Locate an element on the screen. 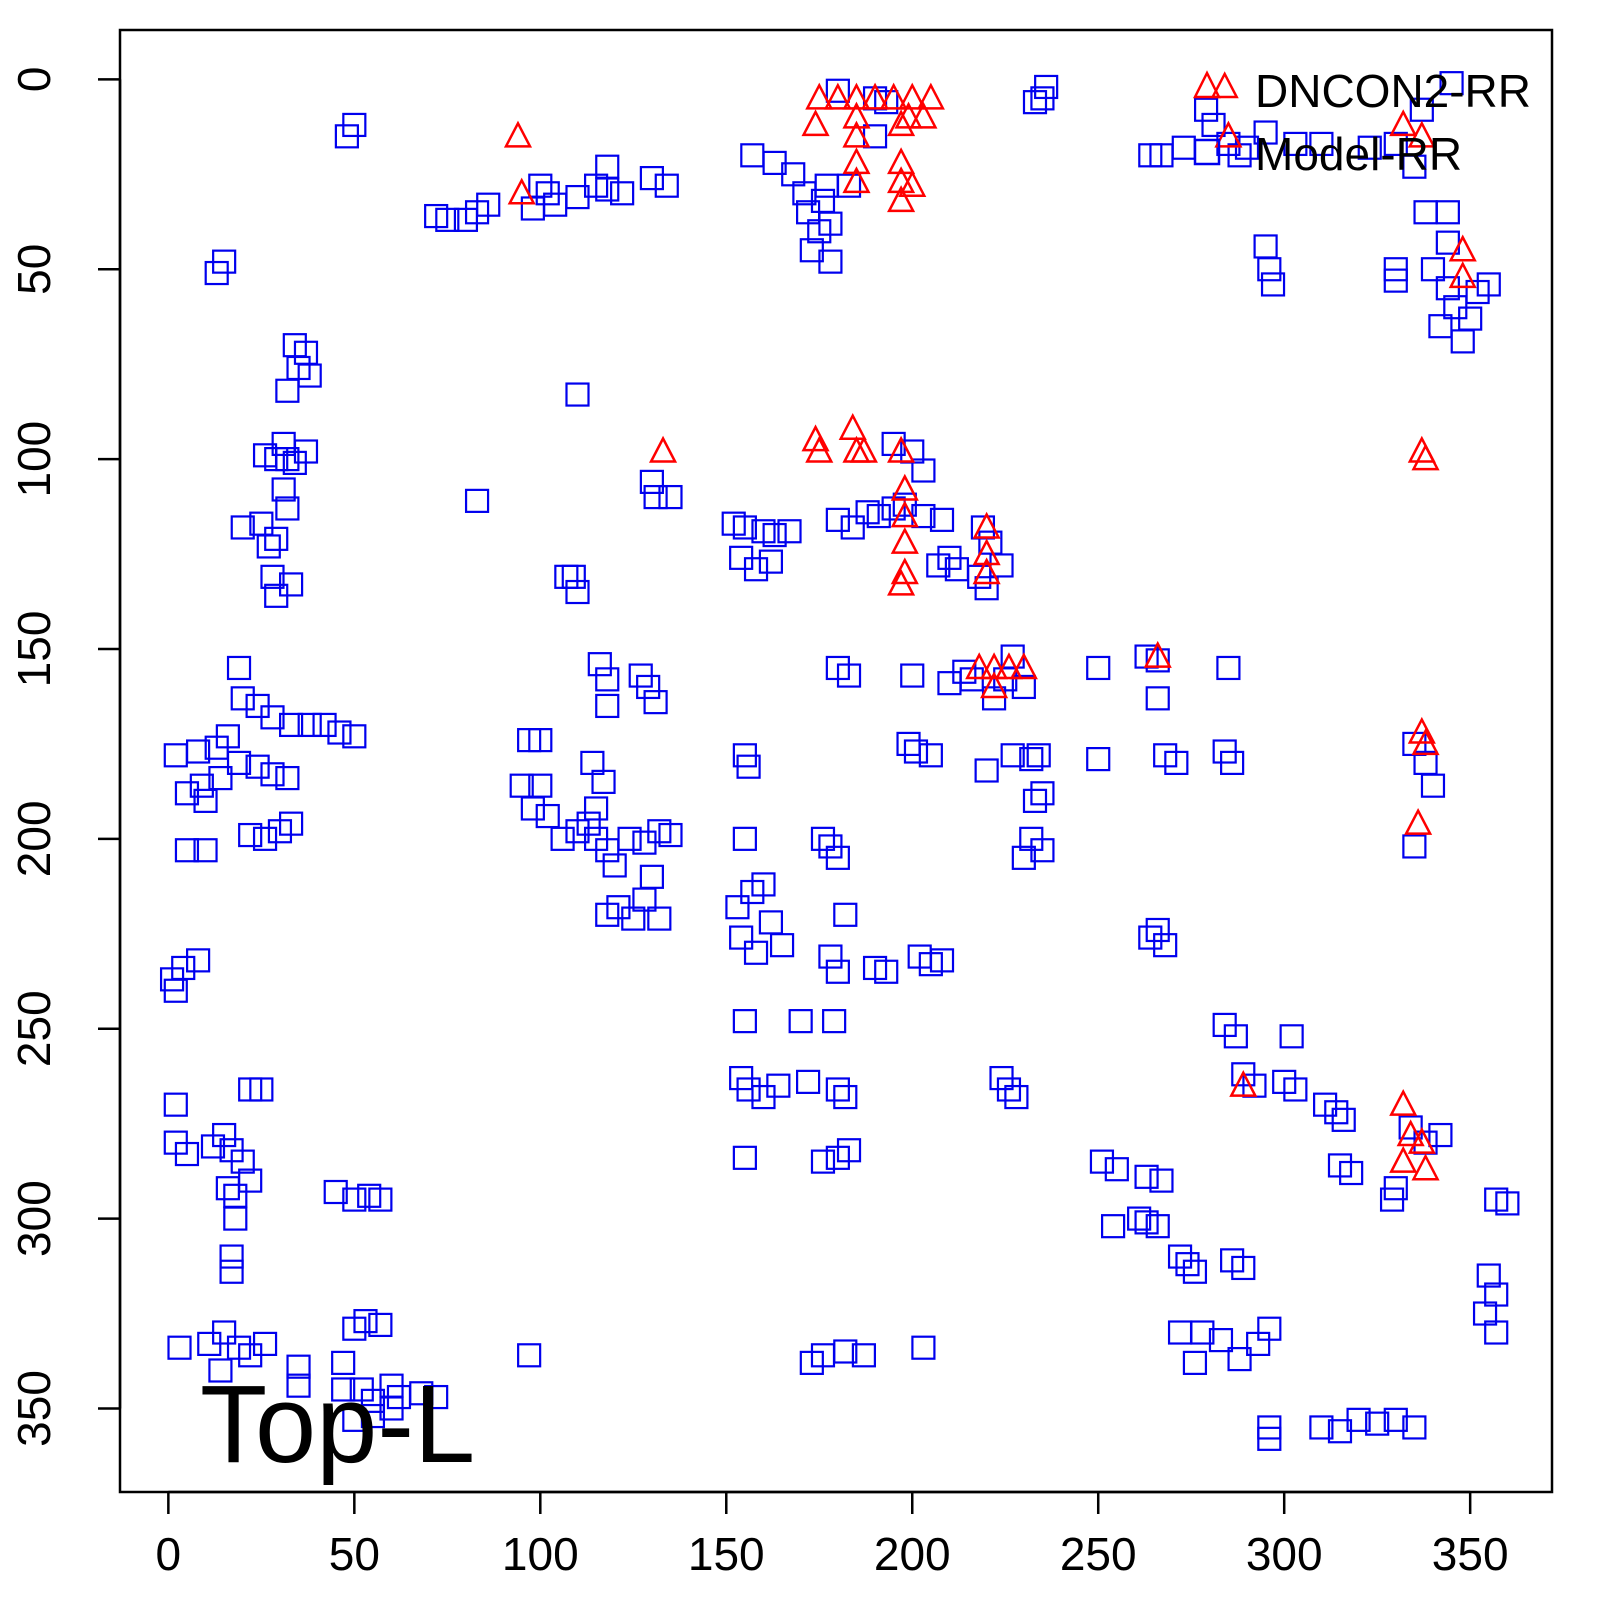  legend-square-marker is located at coordinates (1207, 152).